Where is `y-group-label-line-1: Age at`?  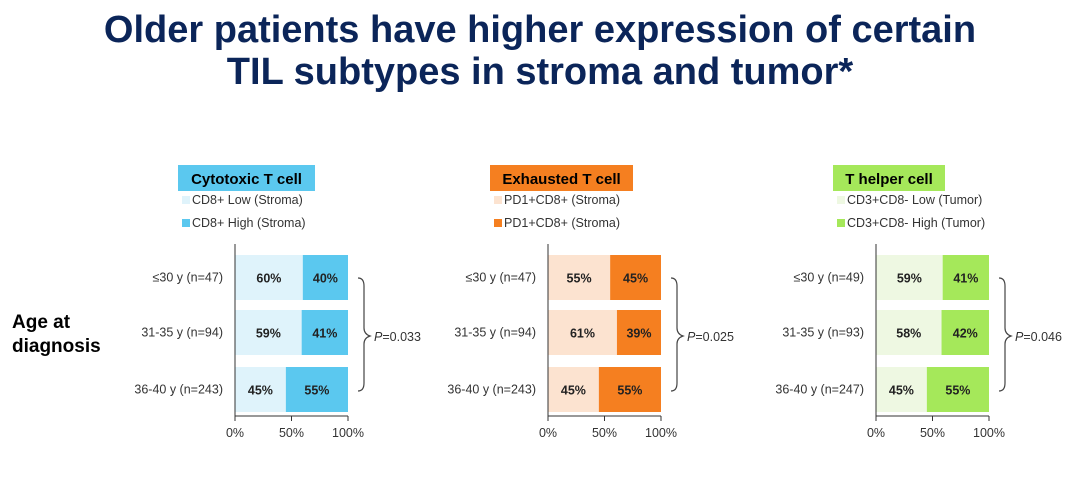 y-group-label-line-1: Age at is located at coordinates (41, 322).